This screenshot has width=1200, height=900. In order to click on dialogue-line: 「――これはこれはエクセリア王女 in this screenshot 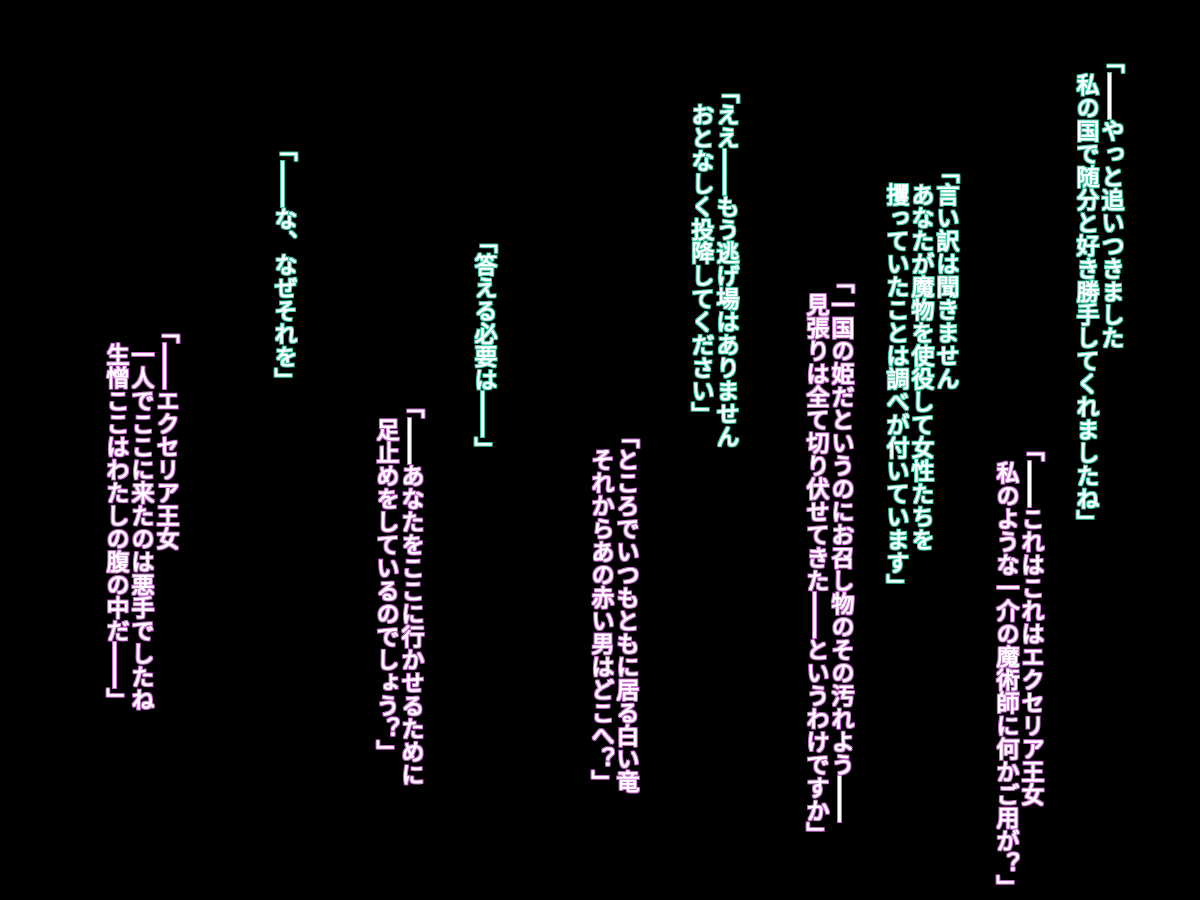, I will do `click(1030, 622)`.